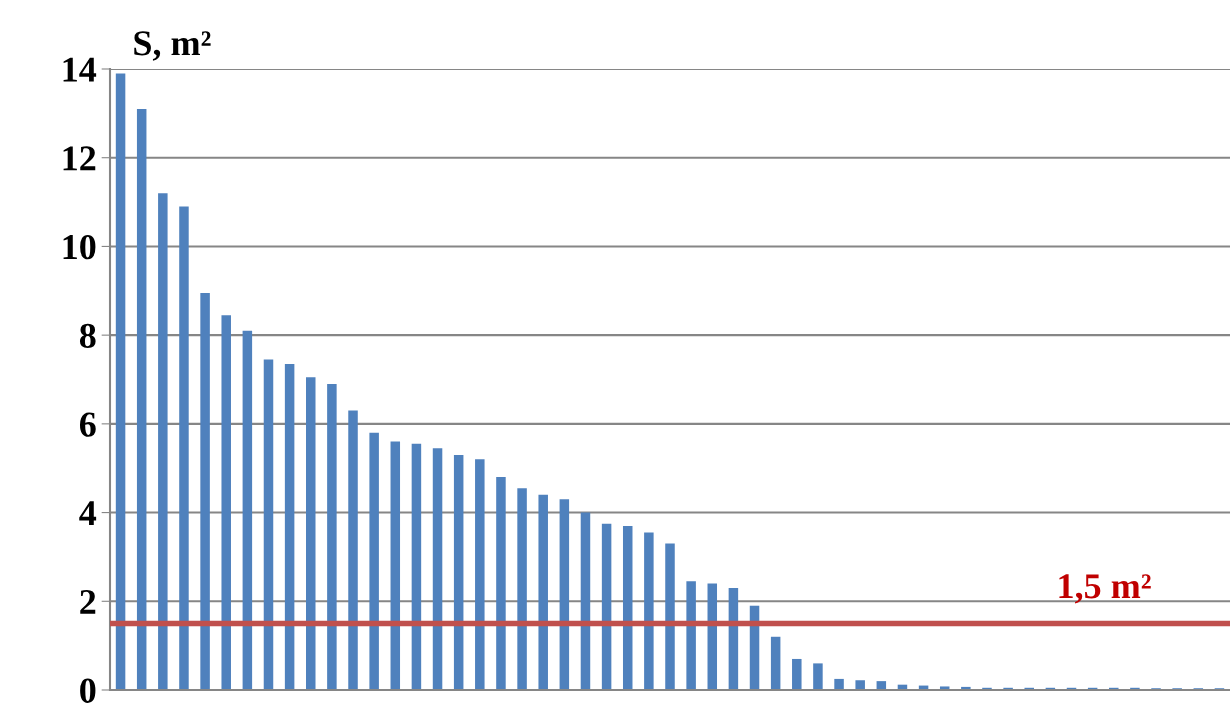 This screenshot has height=717, width=1230. What do you see at coordinates (79, 158) in the screenshot?
I see `y-tick-label: 12` at bounding box center [79, 158].